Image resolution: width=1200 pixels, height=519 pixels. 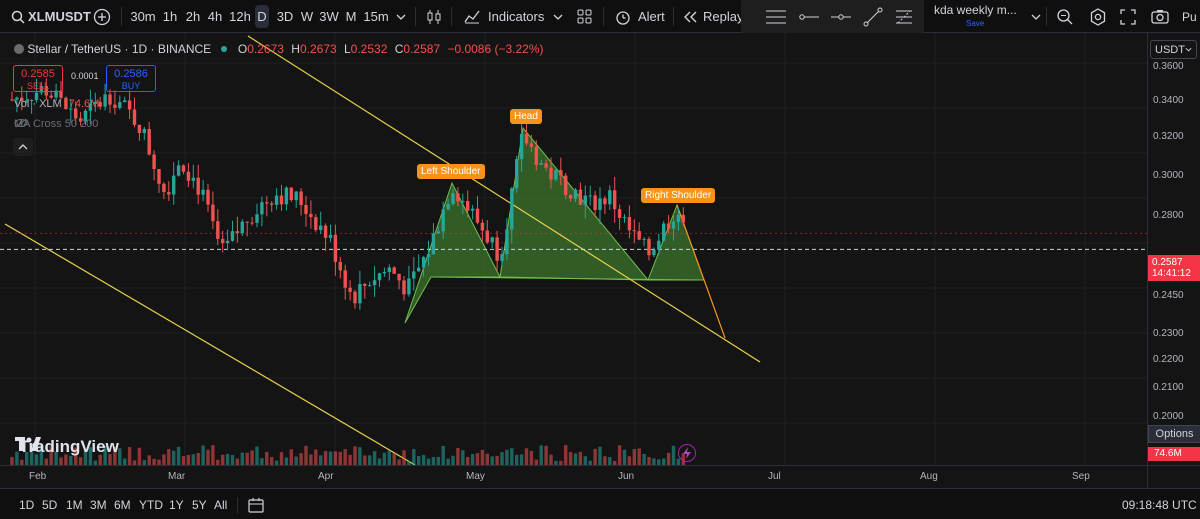 I want to click on horizontal-line-tool-icon, so click(x=841, y=16).